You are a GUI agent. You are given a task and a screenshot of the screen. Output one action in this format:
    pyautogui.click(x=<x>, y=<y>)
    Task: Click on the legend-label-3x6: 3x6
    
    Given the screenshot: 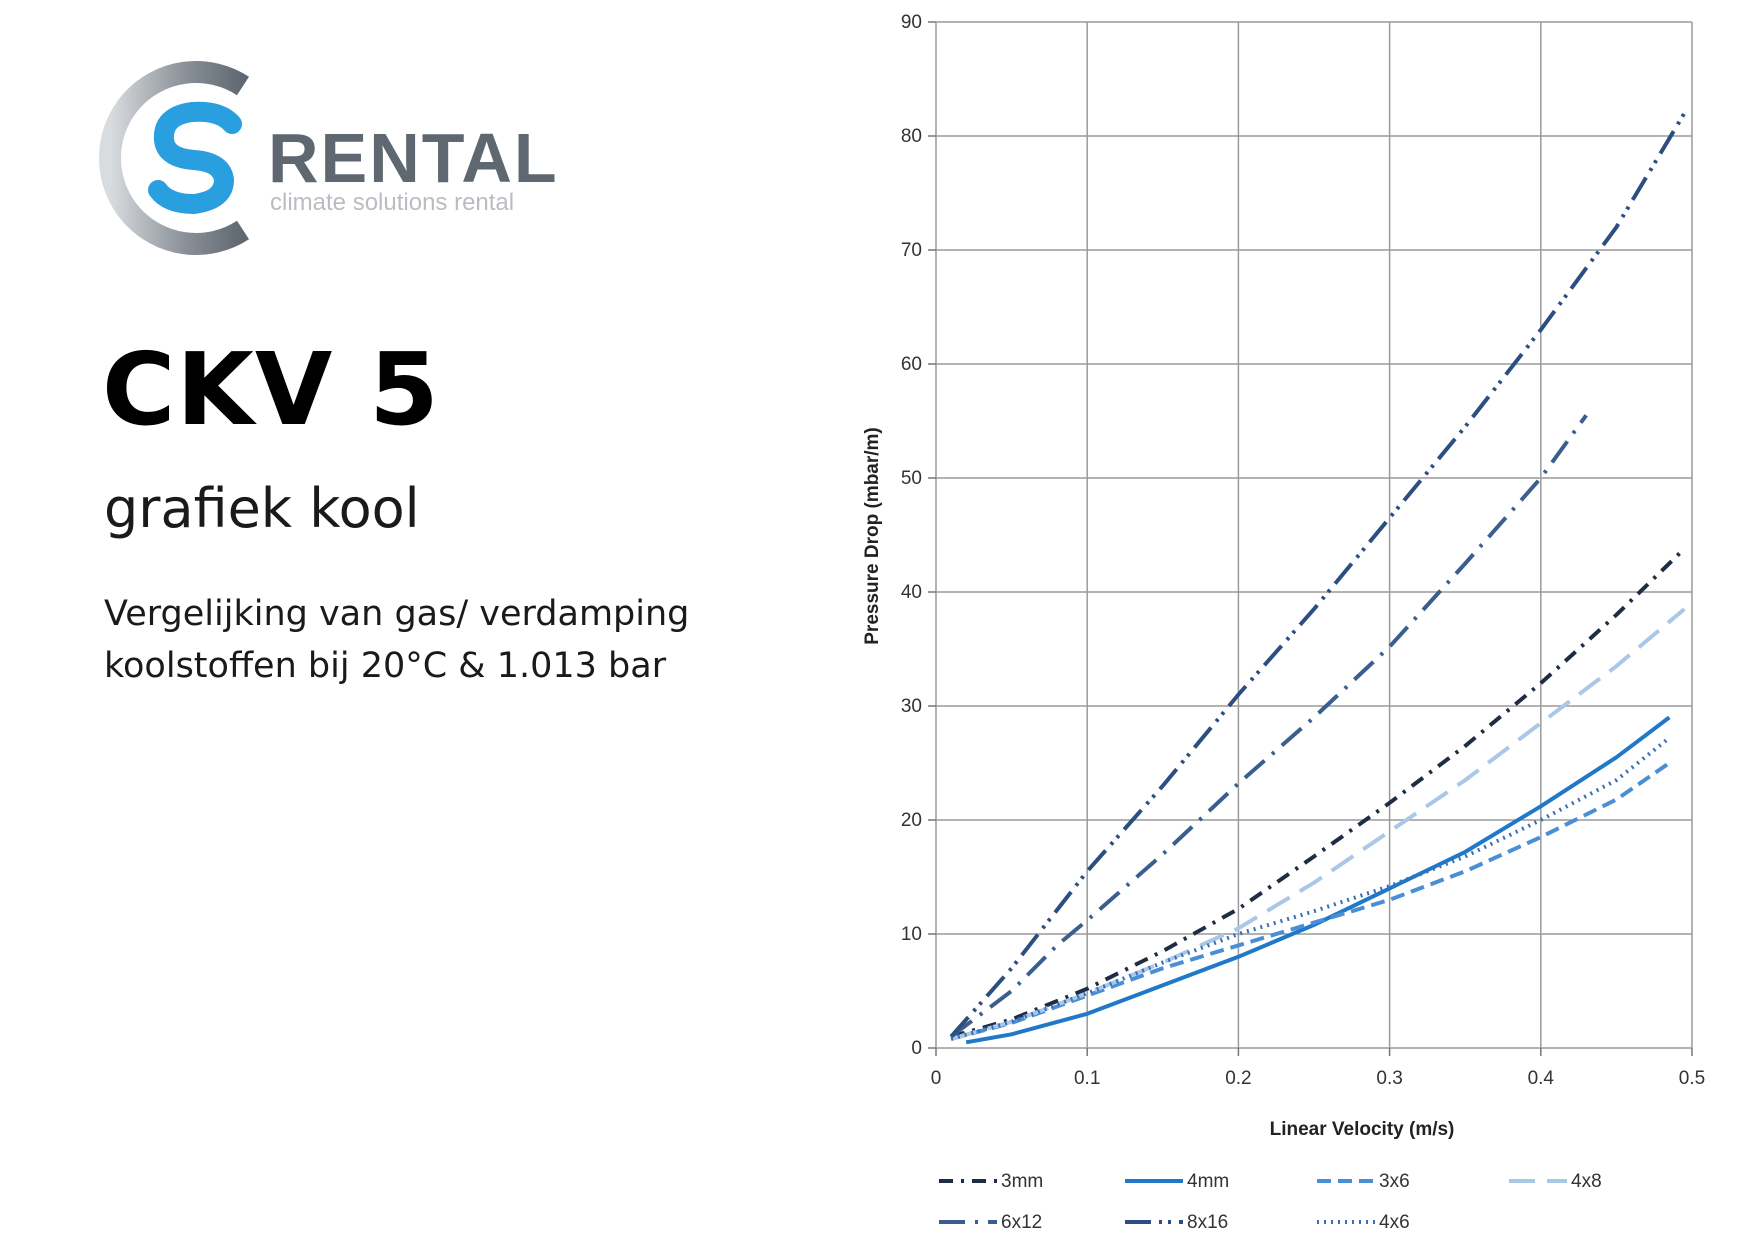 What is the action you would take?
    pyautogui.click(x=1394, y=1181)
    